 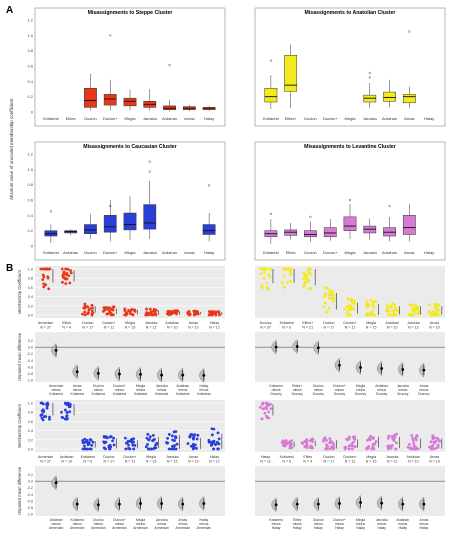 I want to click on plot-frame, so click(x=130, y=67).